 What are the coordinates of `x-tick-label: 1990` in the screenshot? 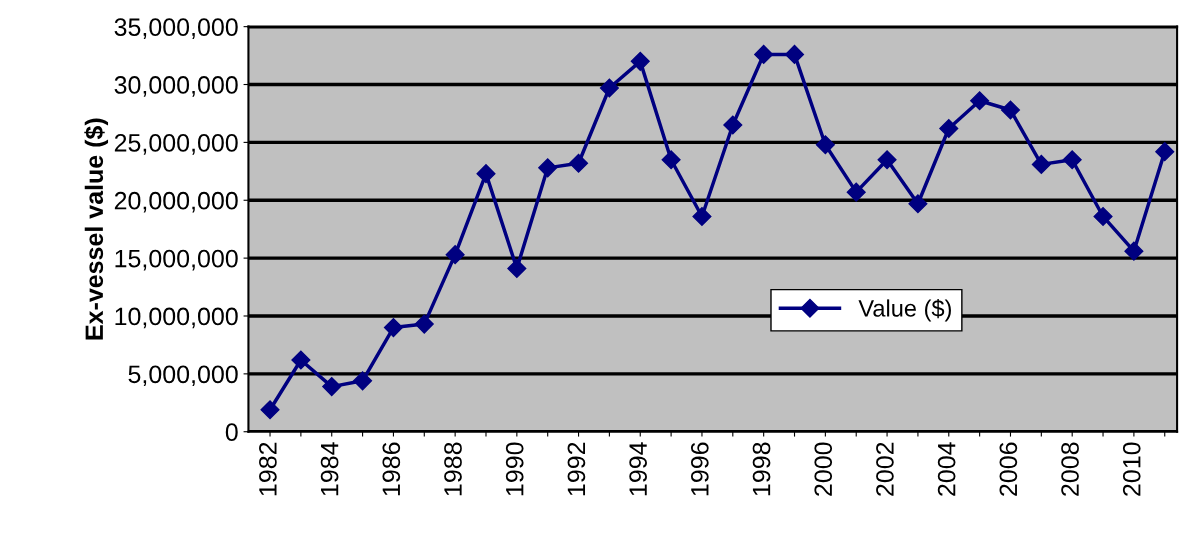 It's located at (514, 469).